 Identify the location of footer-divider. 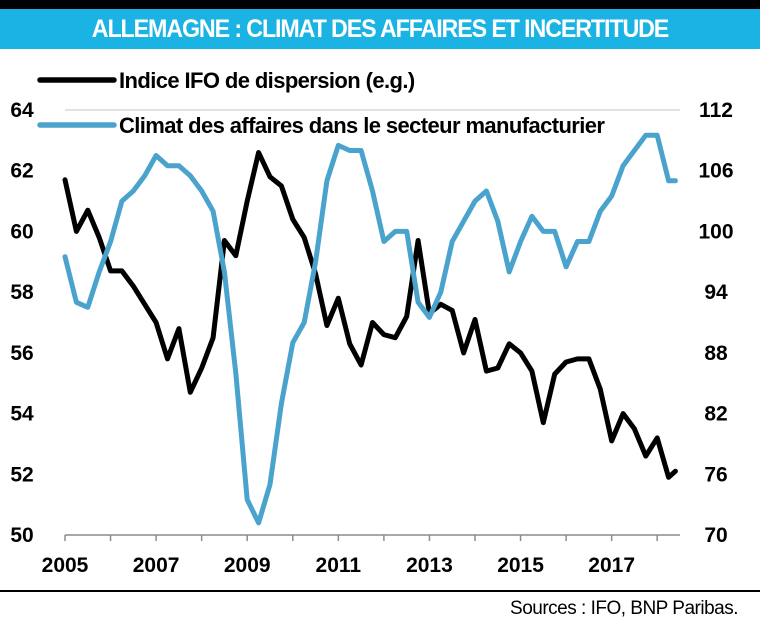
(380, 591).